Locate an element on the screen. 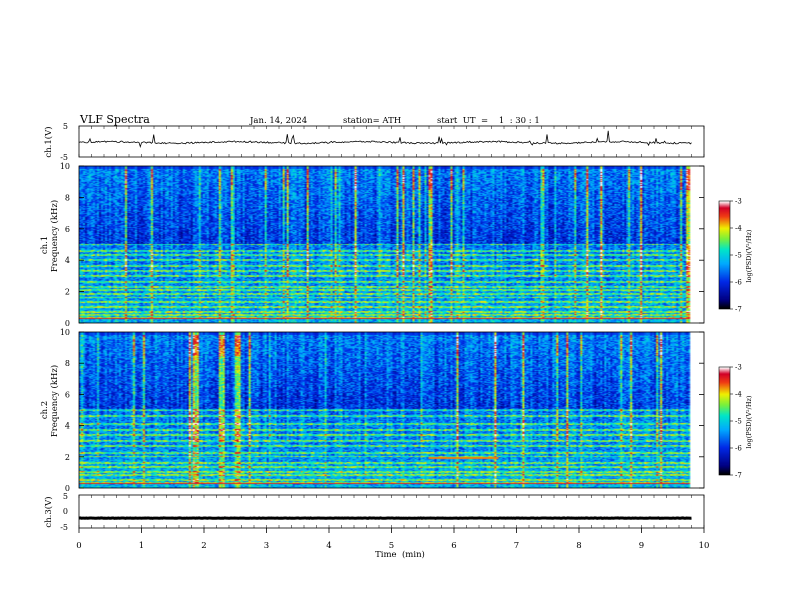  ch2-colorbar-ticks: -3 -4 -5 -6 -7 is located at coordinates (736, 422).